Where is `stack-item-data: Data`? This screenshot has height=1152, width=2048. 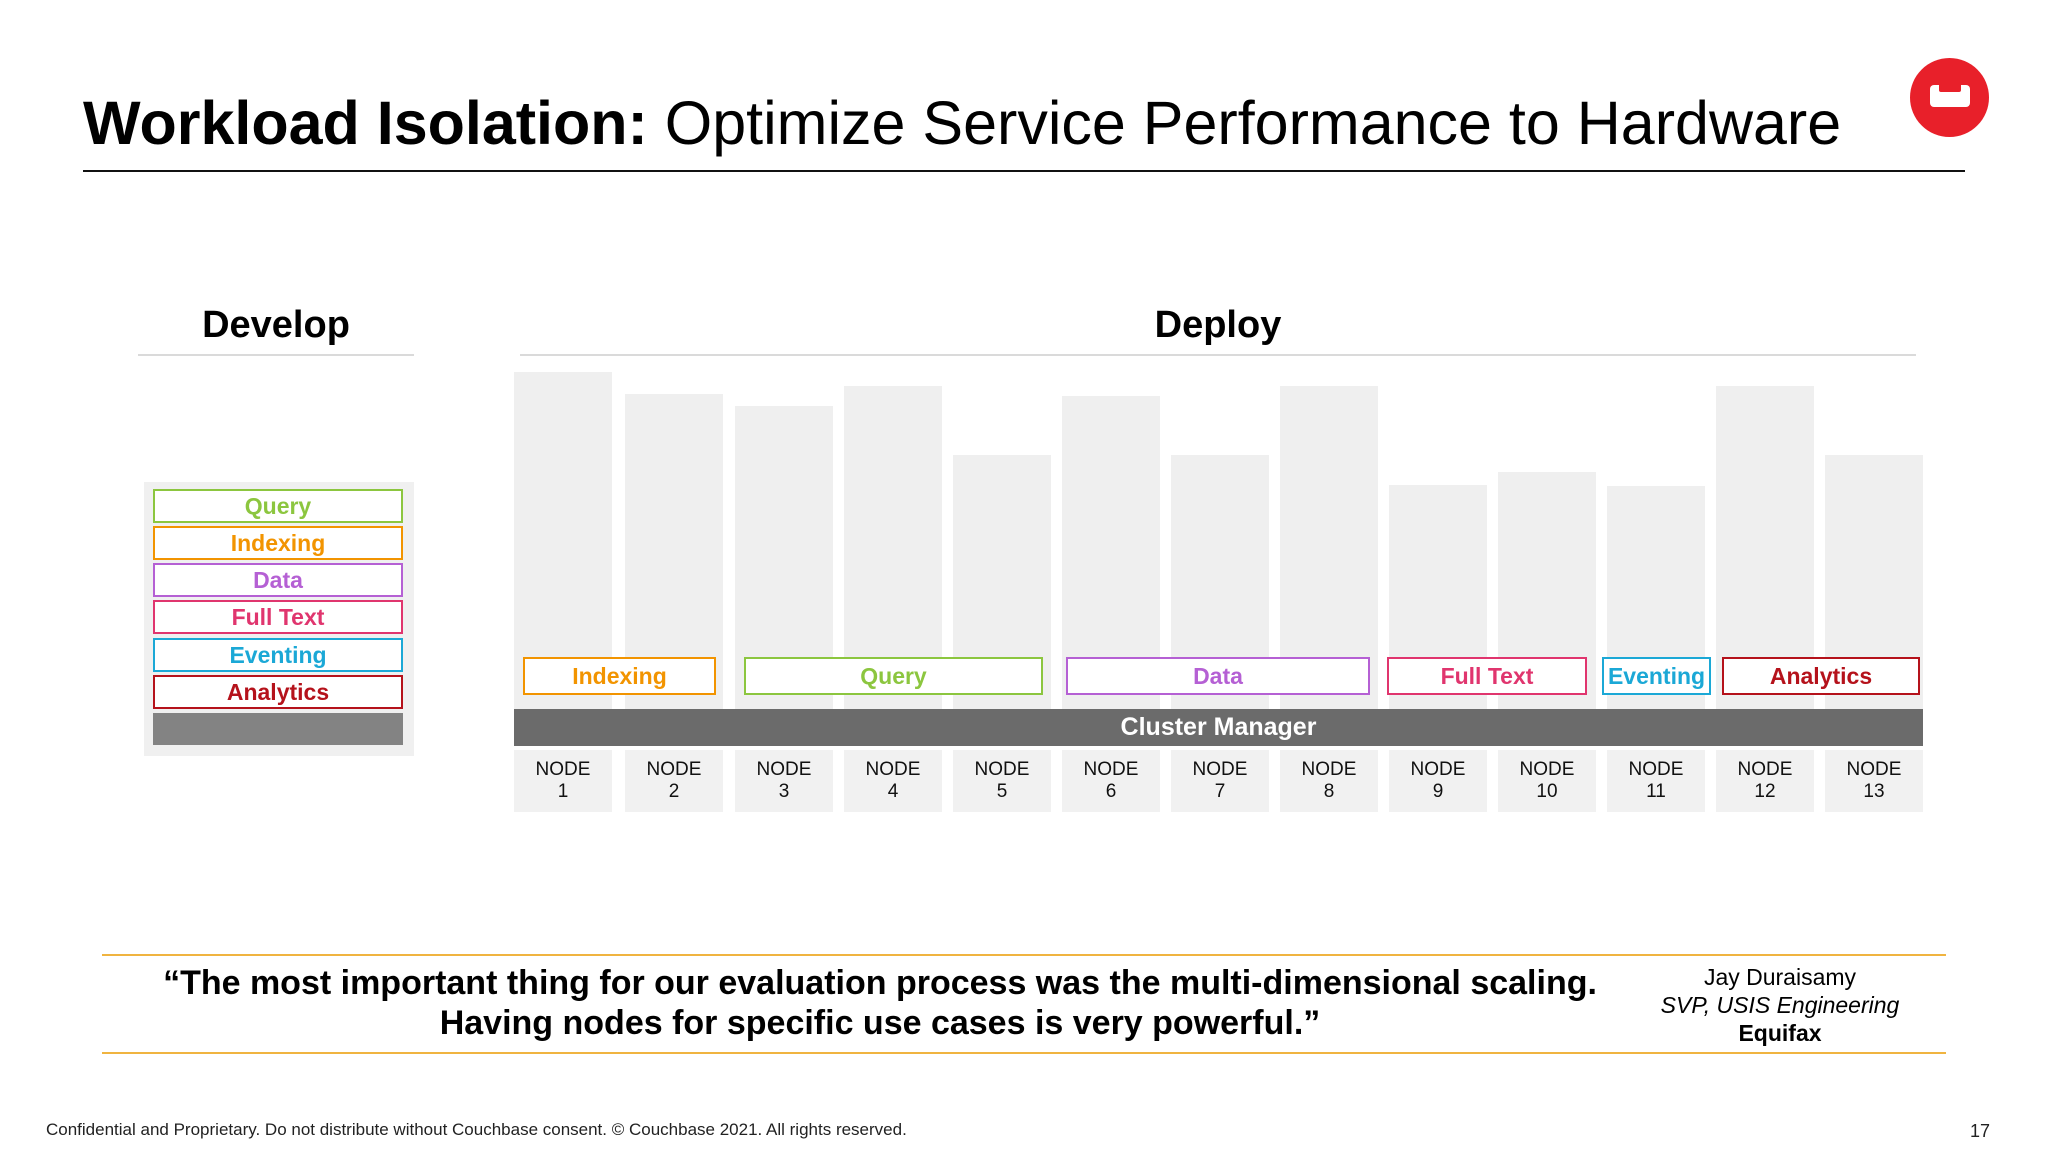
stack-item-data: Data is located at coordinates (278, 580).